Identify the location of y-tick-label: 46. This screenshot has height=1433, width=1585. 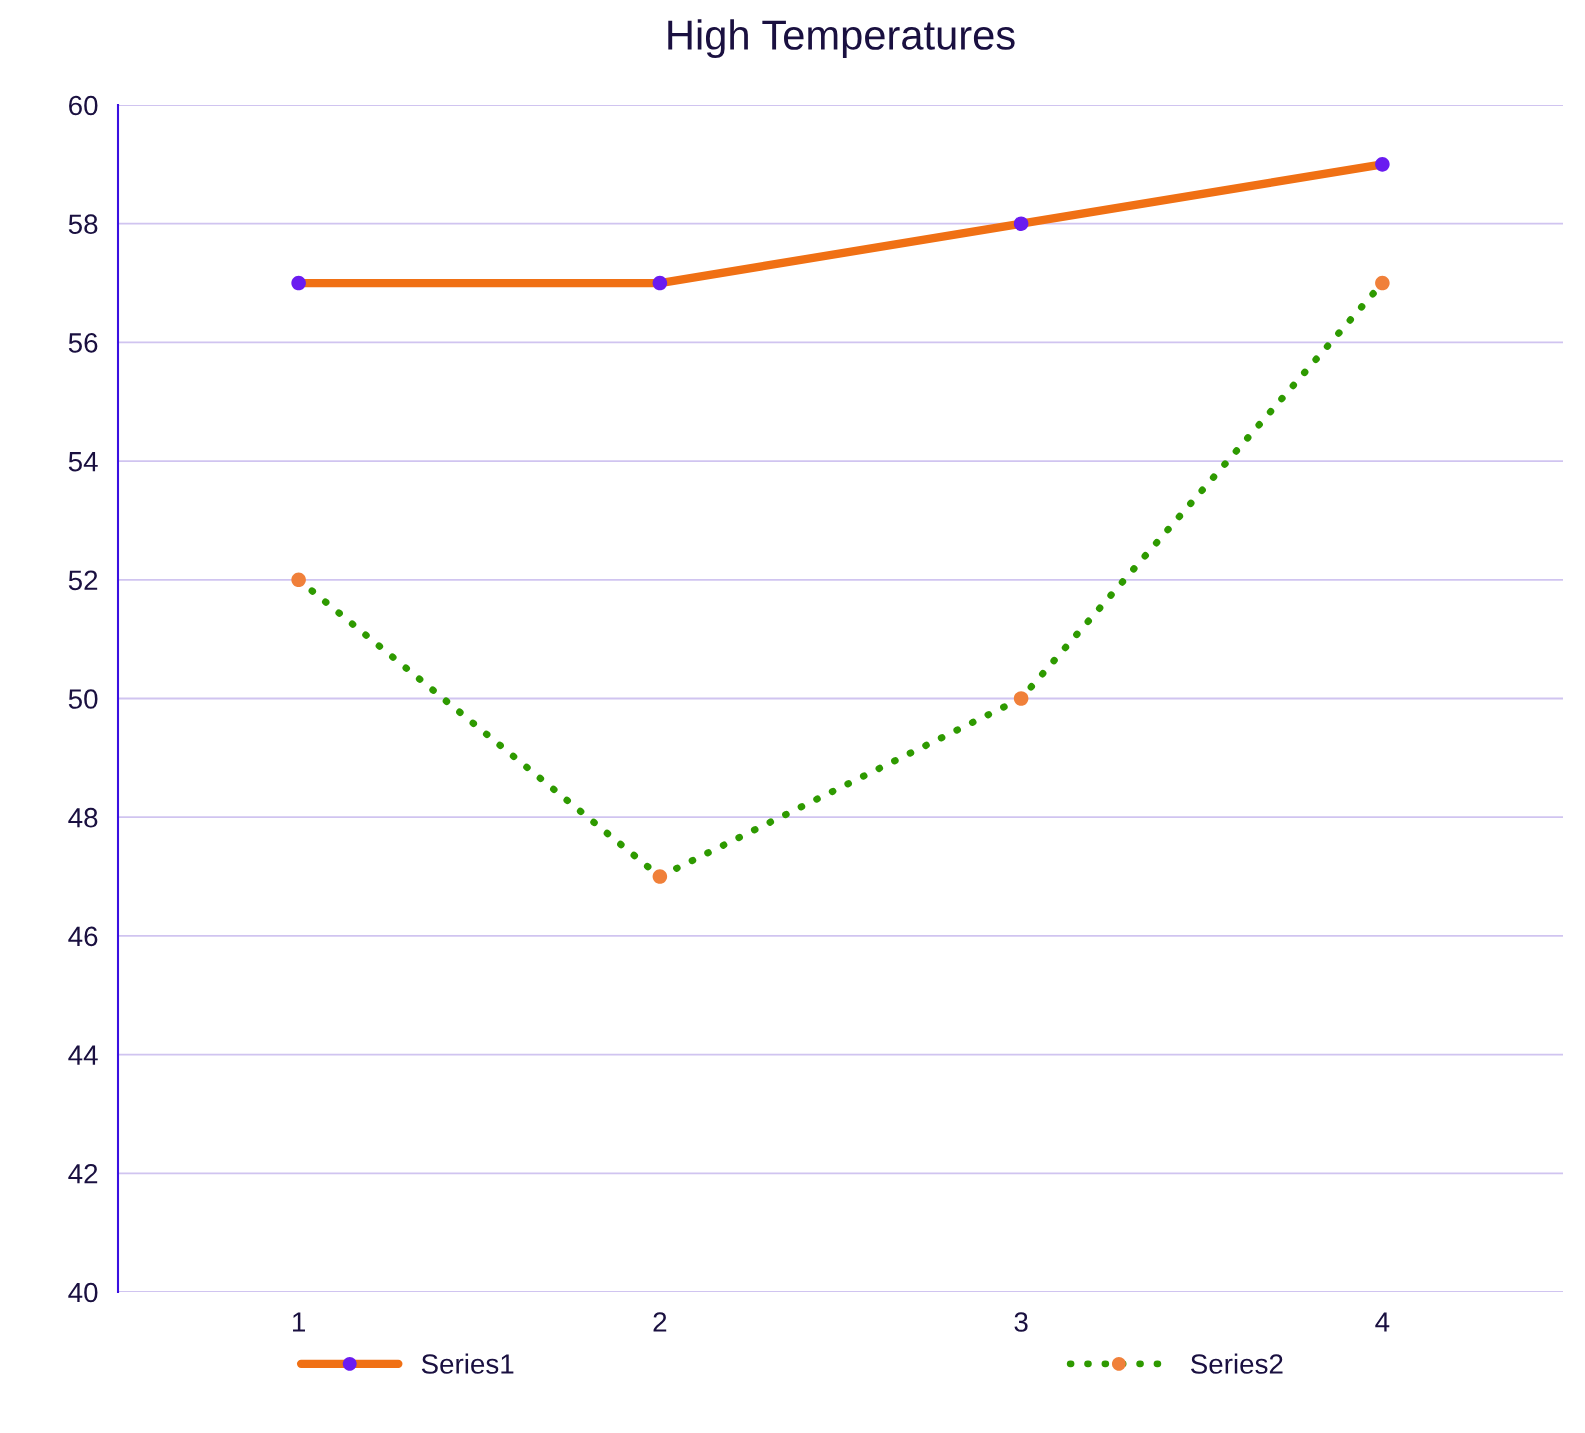
(83, 936).